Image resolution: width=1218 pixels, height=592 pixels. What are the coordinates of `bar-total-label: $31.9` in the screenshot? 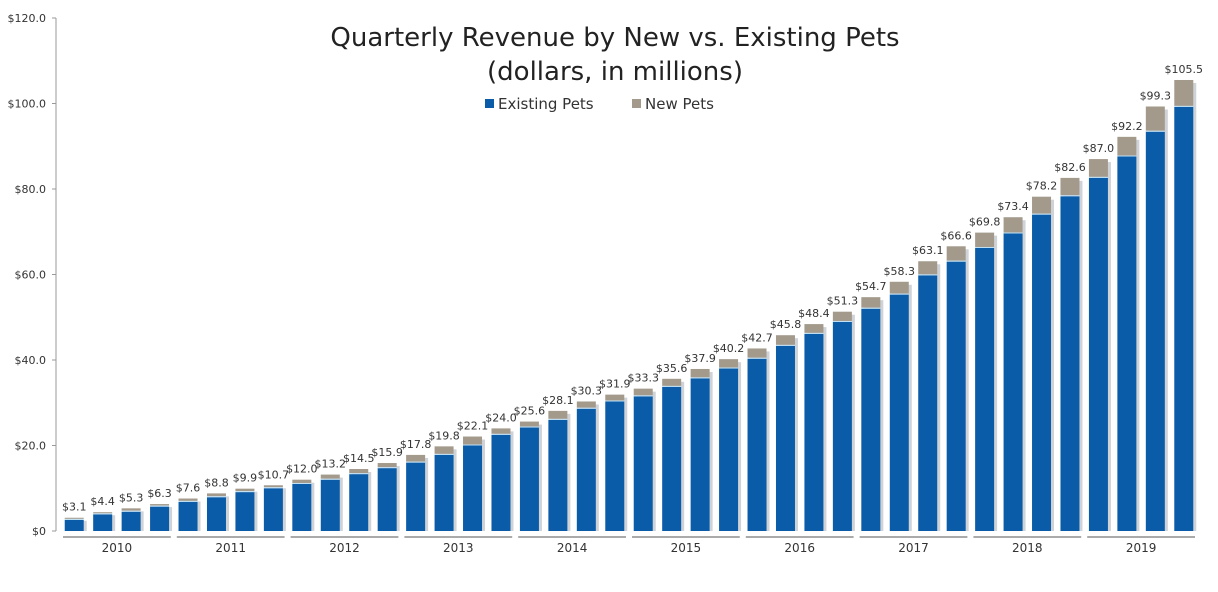 It's located at (615, 384).